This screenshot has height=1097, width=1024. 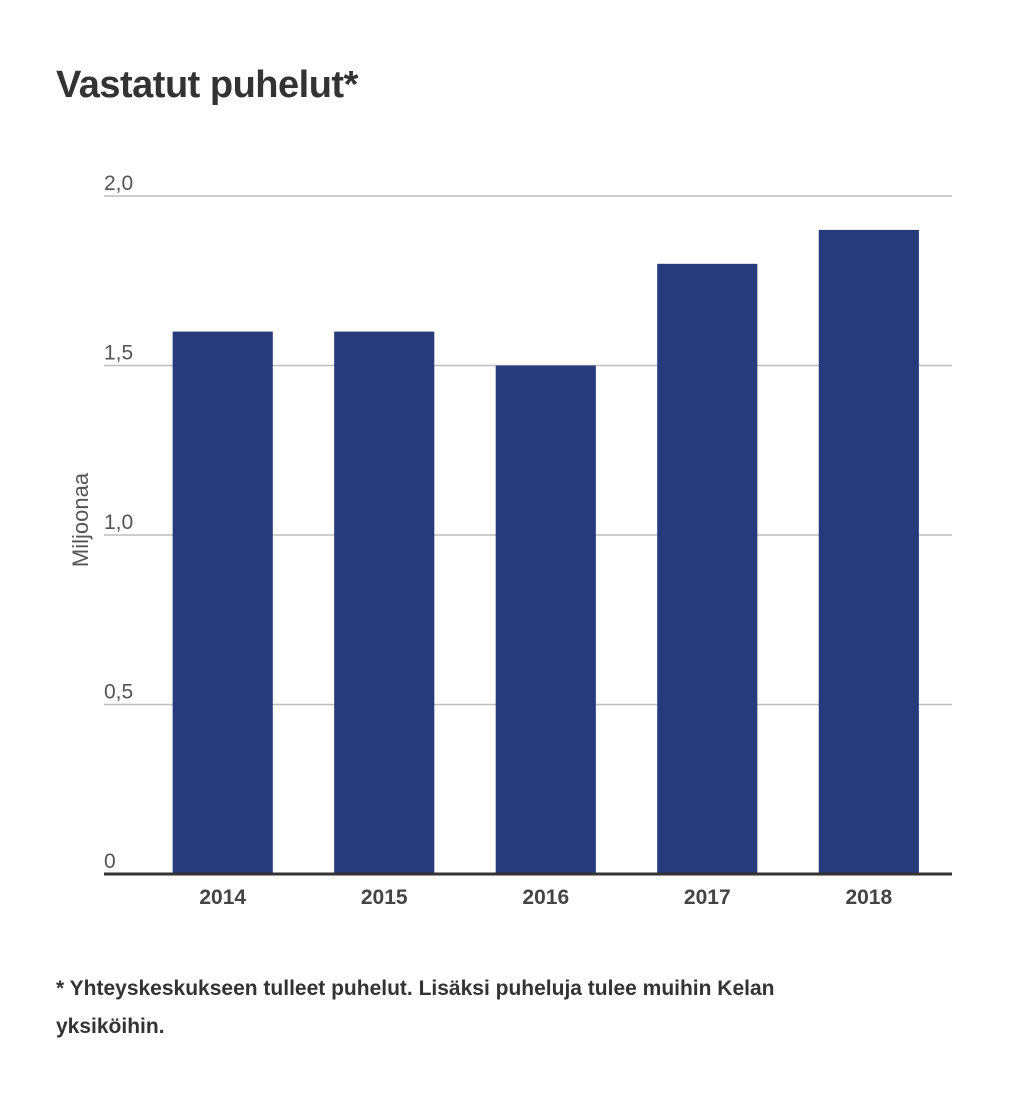 I want to click on x-tick-label: 2017, so click(x=707, y=897).